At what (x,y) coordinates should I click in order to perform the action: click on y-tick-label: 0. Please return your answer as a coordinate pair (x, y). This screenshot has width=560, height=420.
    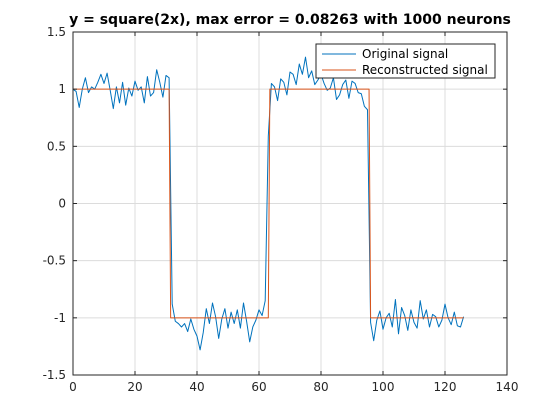
    Looking at the image, I should click on (62, 204).